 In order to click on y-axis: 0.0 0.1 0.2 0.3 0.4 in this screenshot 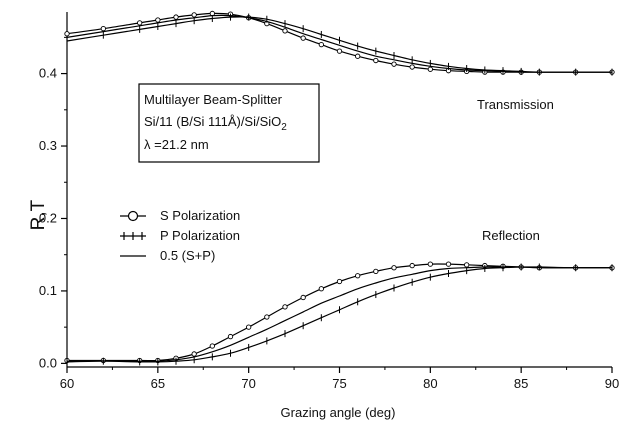, I will do `click(53, 203)`.